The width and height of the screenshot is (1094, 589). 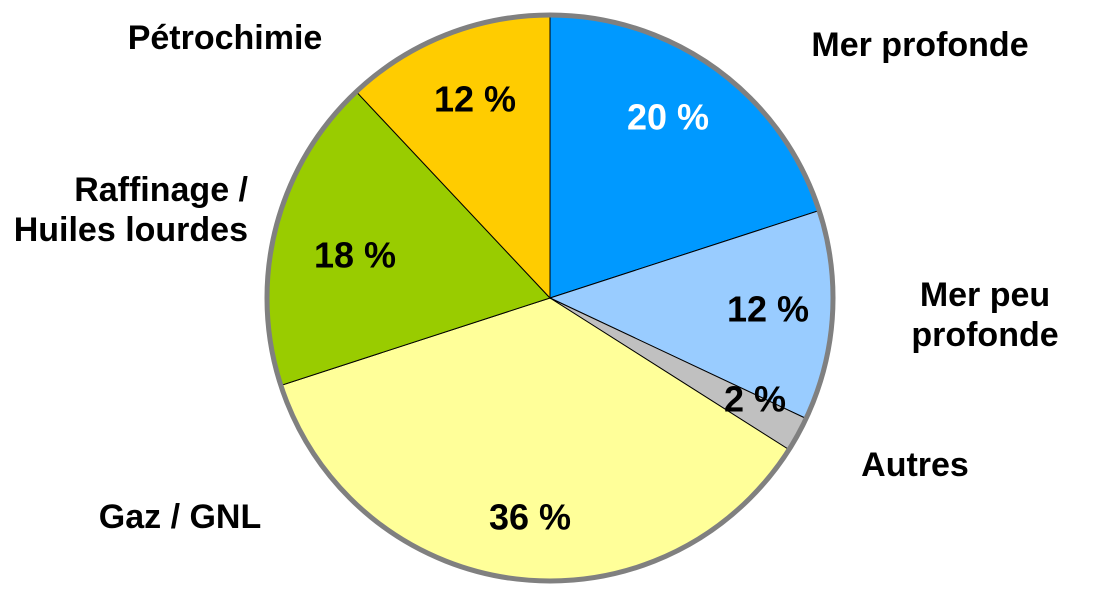 I want to click on category-label: Pétrochimie, so click(x=225, y=38).